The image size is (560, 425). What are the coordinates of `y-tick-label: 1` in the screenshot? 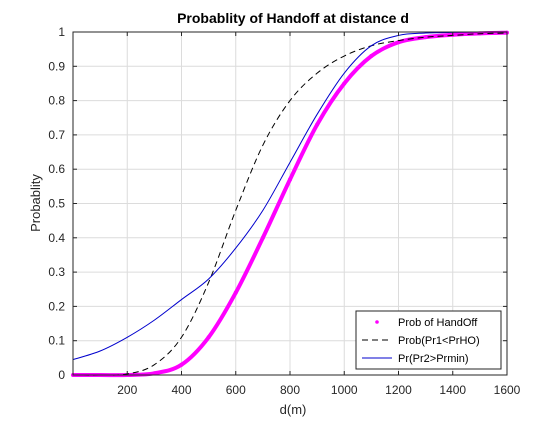 It's located at (61, 32).